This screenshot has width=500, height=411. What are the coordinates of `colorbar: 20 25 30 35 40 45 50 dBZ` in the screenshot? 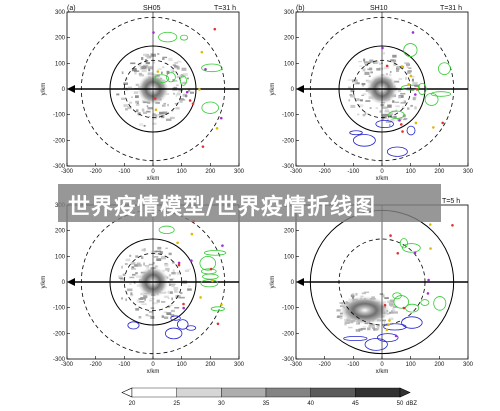 It's located at (269, 397).